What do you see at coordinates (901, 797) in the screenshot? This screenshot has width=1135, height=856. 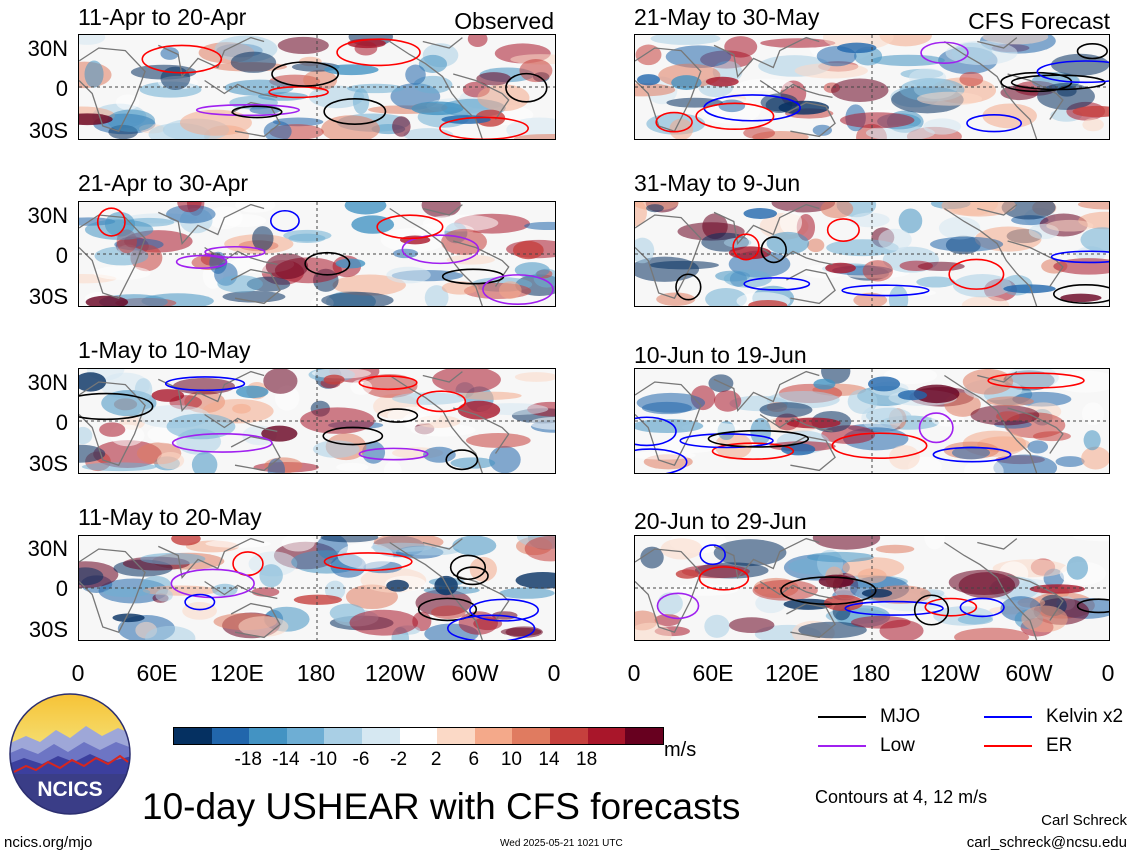 I see `contours-note: Contours at 4, 12 m/s` at bounding box center [901, 797].